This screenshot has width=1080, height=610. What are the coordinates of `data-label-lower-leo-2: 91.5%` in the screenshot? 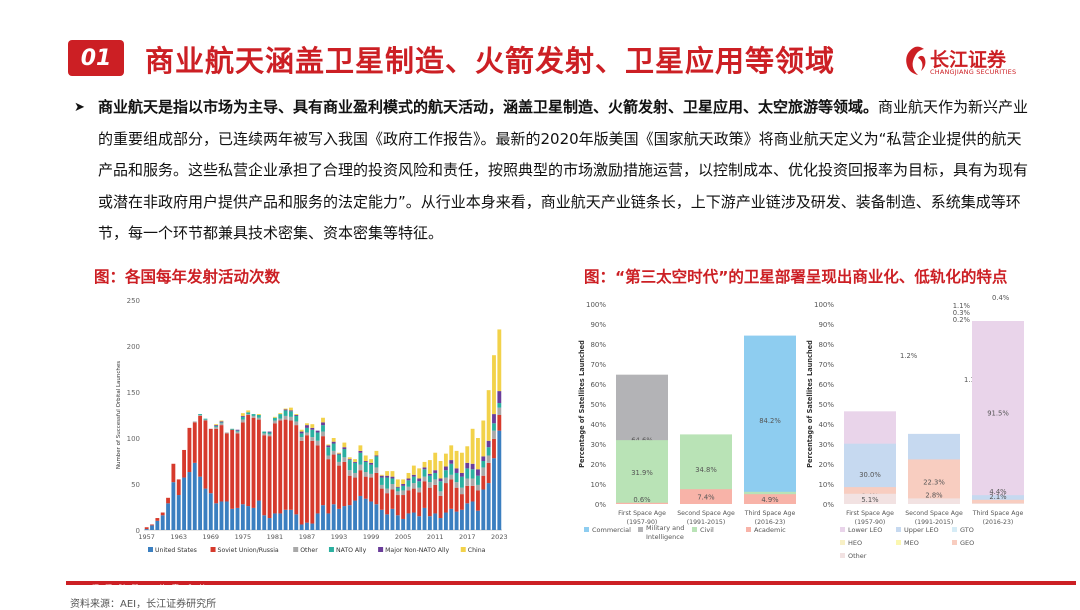 It's located at (998, 414).